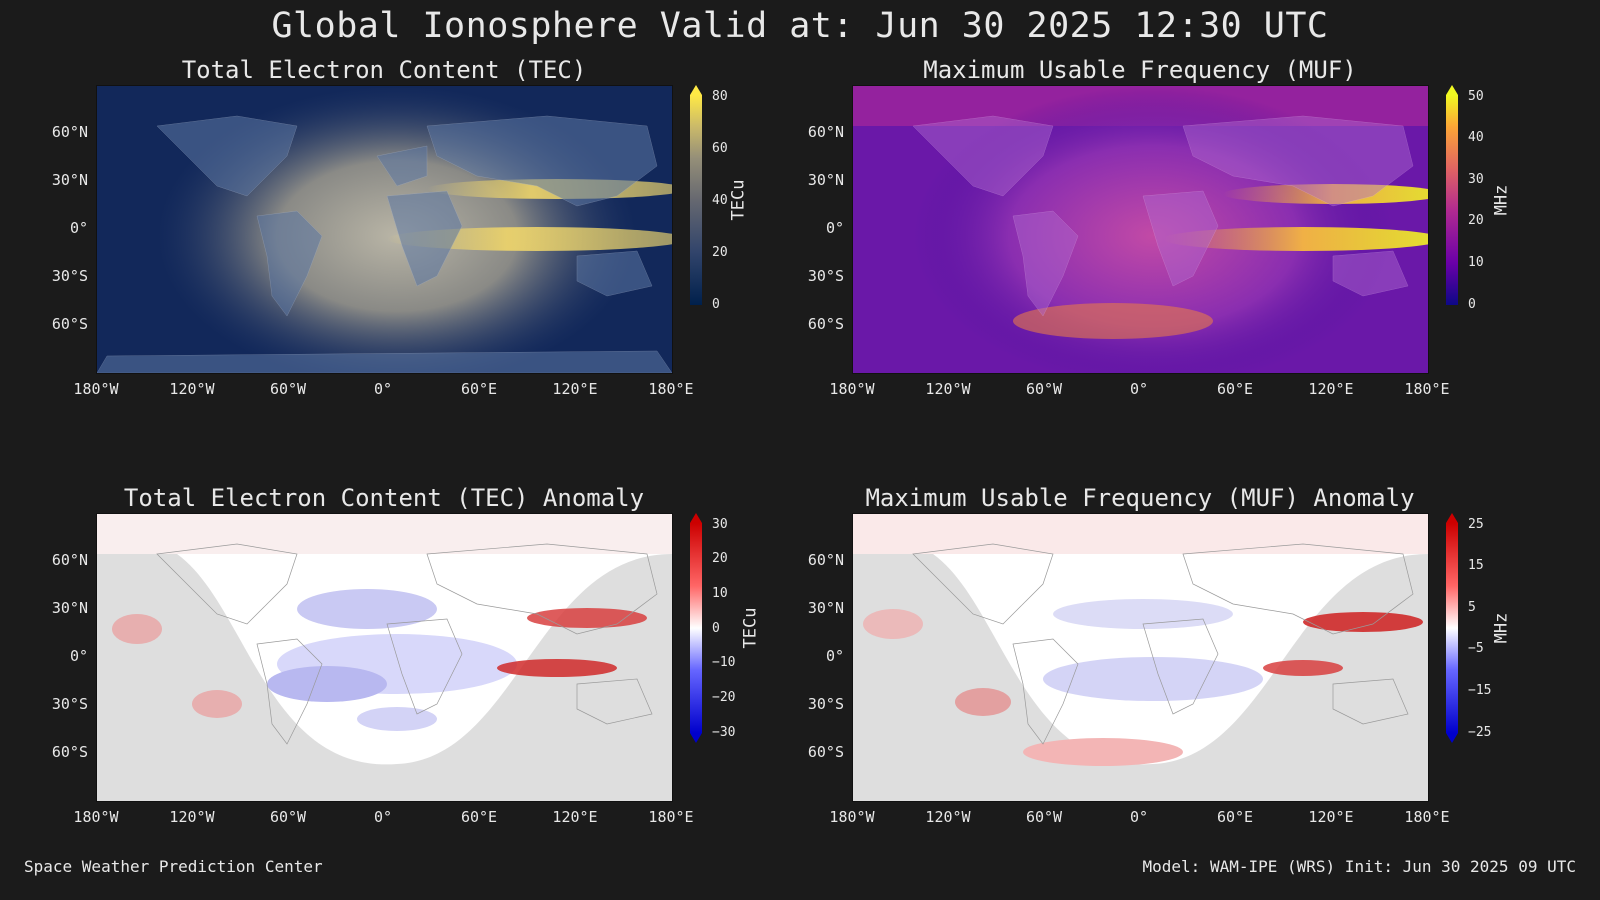 The image size is (1600, 900). I want to click on colorbar-tick: 15, so click(1476, 565).